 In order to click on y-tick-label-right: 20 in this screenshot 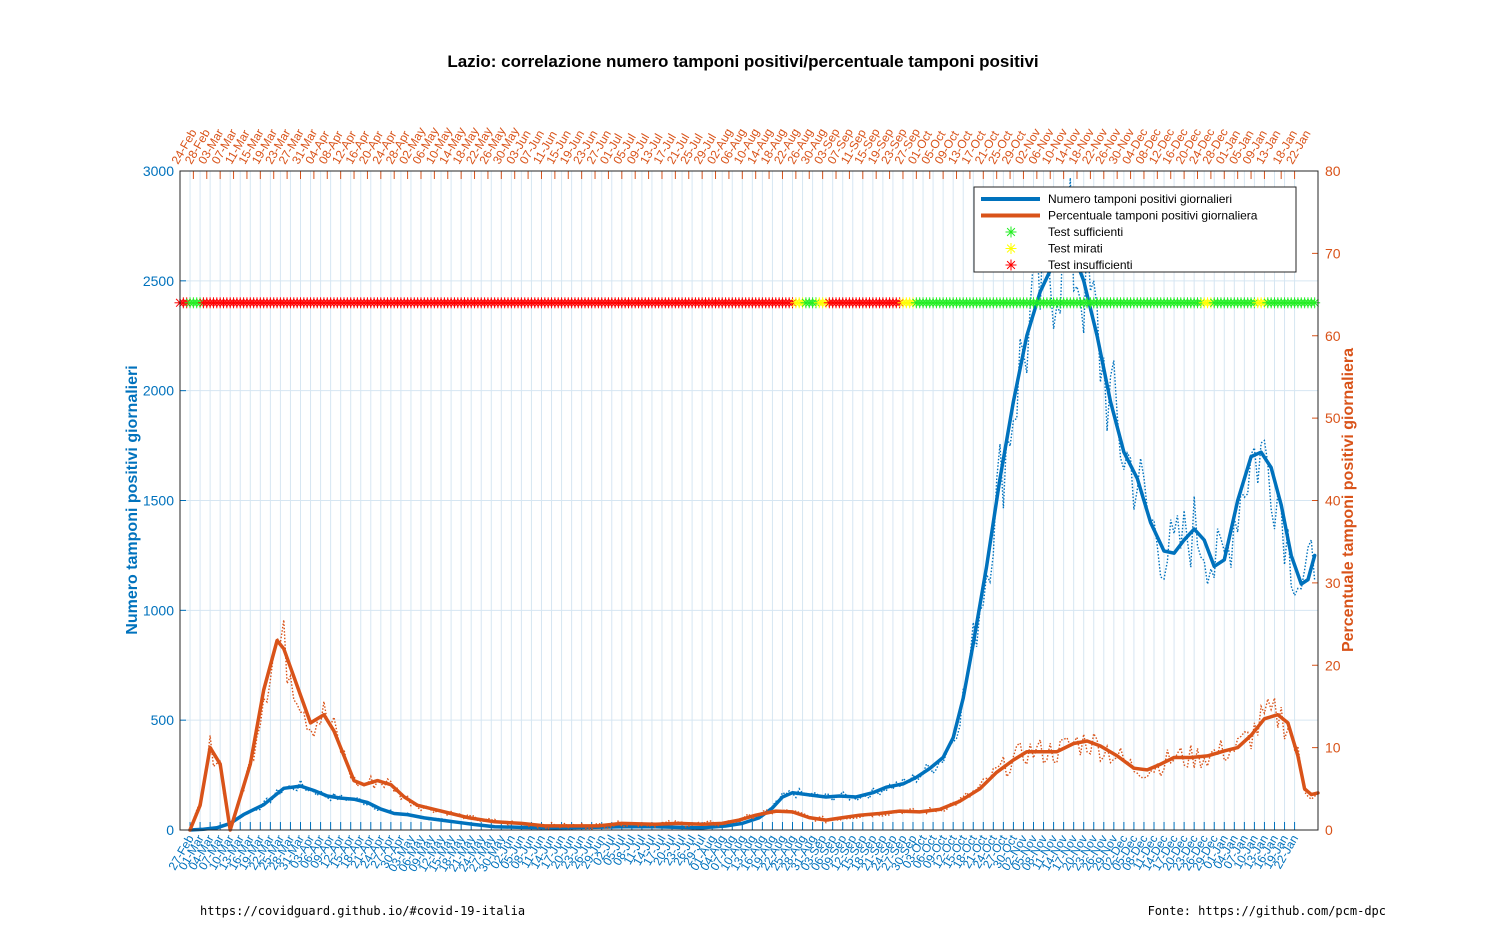, I will do `click(1333, 665)`.